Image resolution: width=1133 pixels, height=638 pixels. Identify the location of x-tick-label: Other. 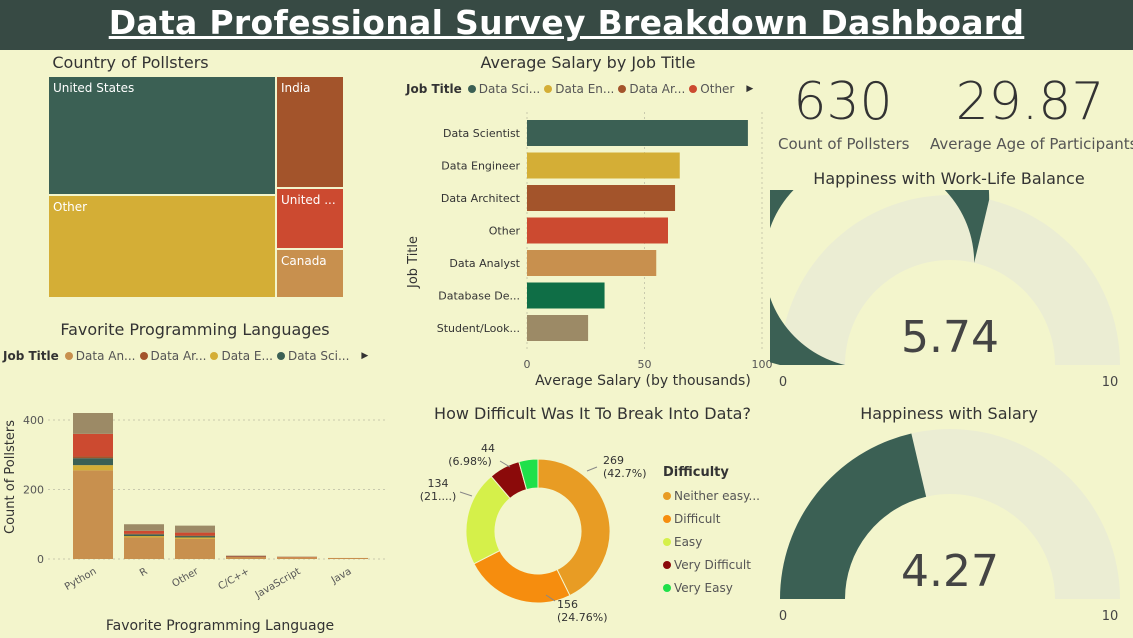
(185, 578).